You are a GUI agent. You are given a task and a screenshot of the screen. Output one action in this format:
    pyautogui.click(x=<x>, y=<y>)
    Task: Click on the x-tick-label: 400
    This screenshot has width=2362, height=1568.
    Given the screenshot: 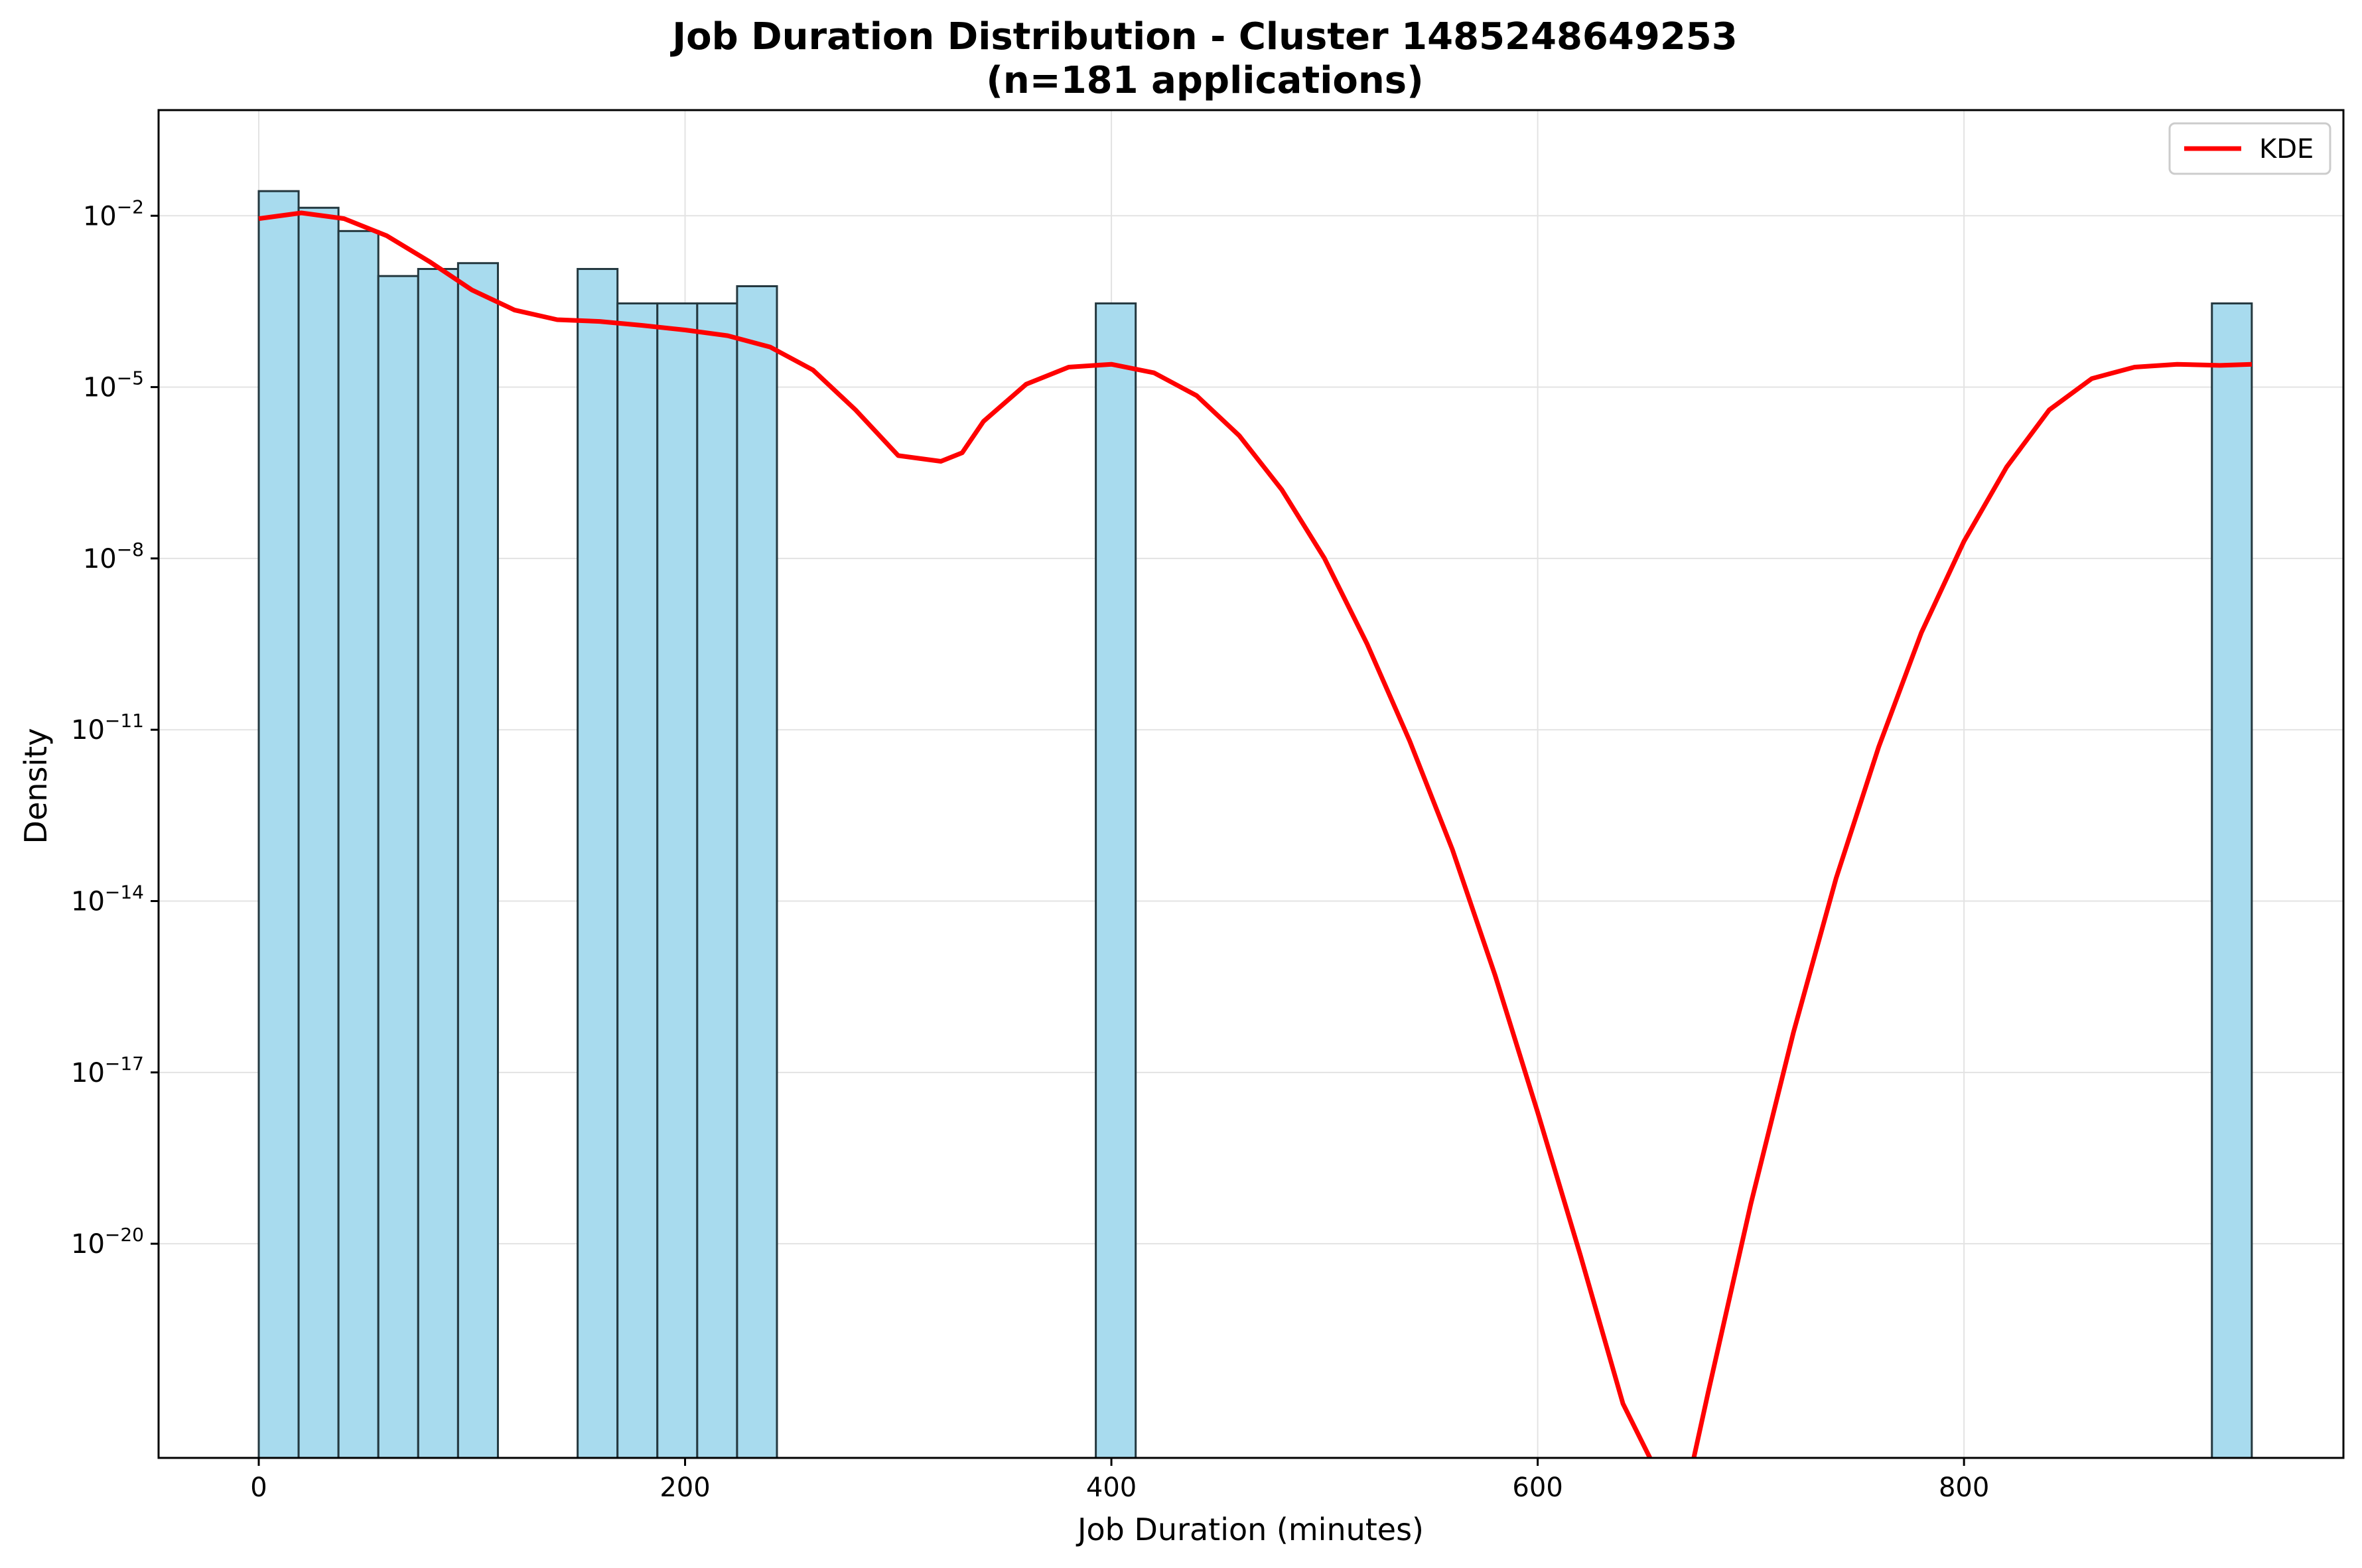 What is the action you would take?
    pyautogui.click(x=1111, y=1487)
    